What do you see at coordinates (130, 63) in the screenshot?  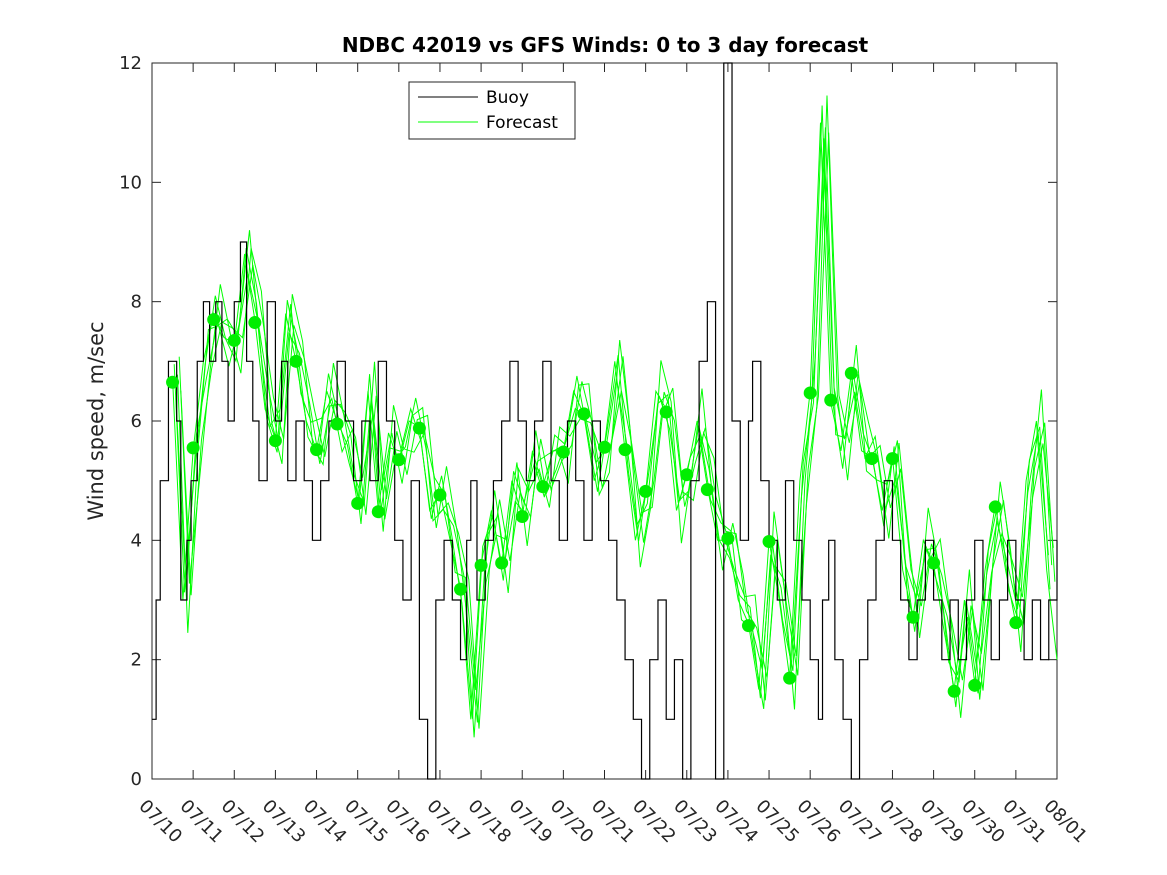 I see `y-tick-label: 12` at bounding box center [130, 63].